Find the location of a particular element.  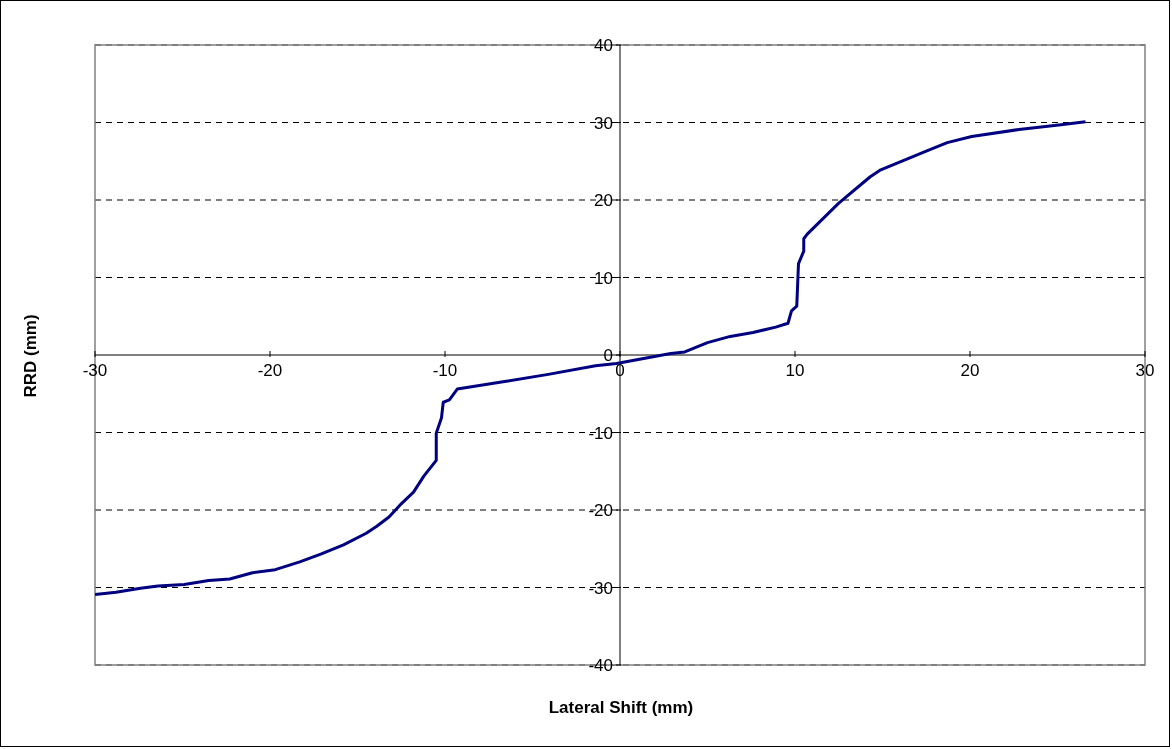

y-tick-label: -10 is located at coordinates (600, 433).